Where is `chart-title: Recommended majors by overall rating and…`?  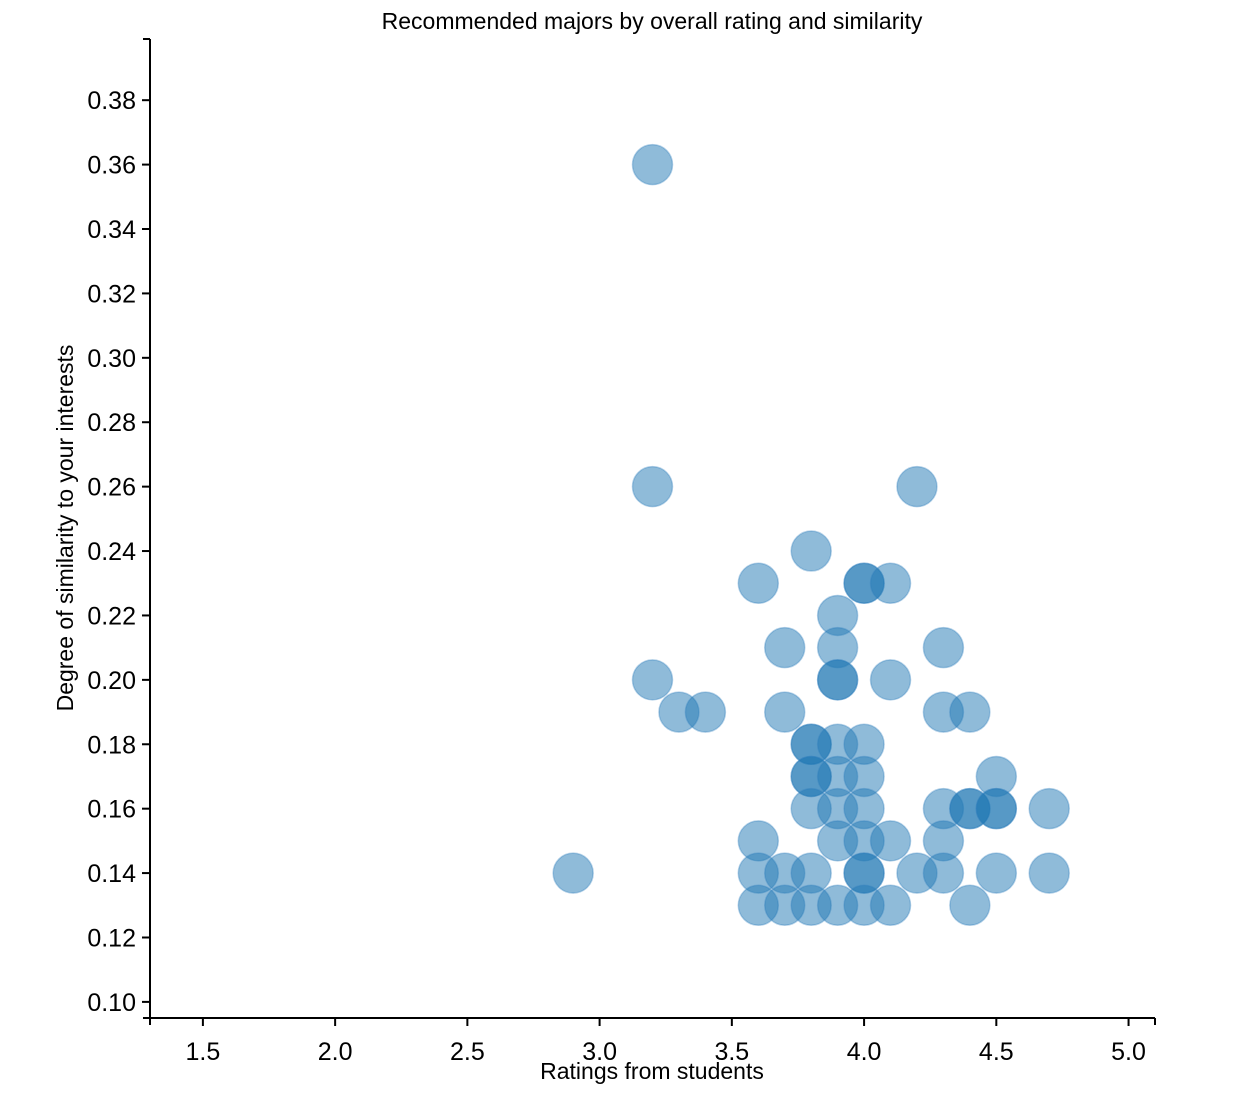 chart-title: Recommended majors by overall rating and… is located at coordinates (652, 21).